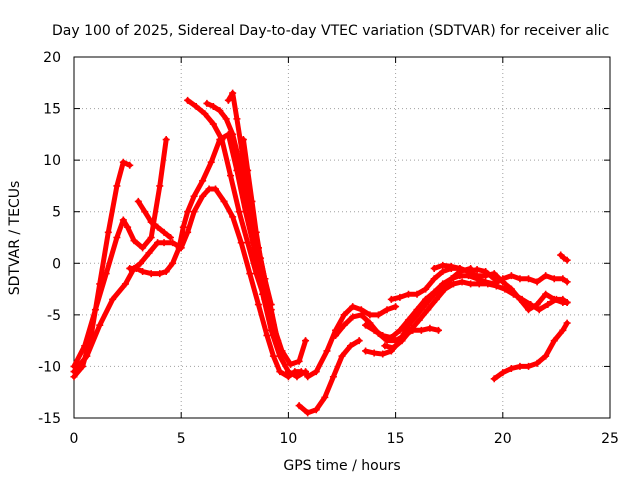 This screenshot has height=480, width=640. Describe the element at coordinates (288, 439) in the screenshot. I see `x-tick-label: 10` at that location.